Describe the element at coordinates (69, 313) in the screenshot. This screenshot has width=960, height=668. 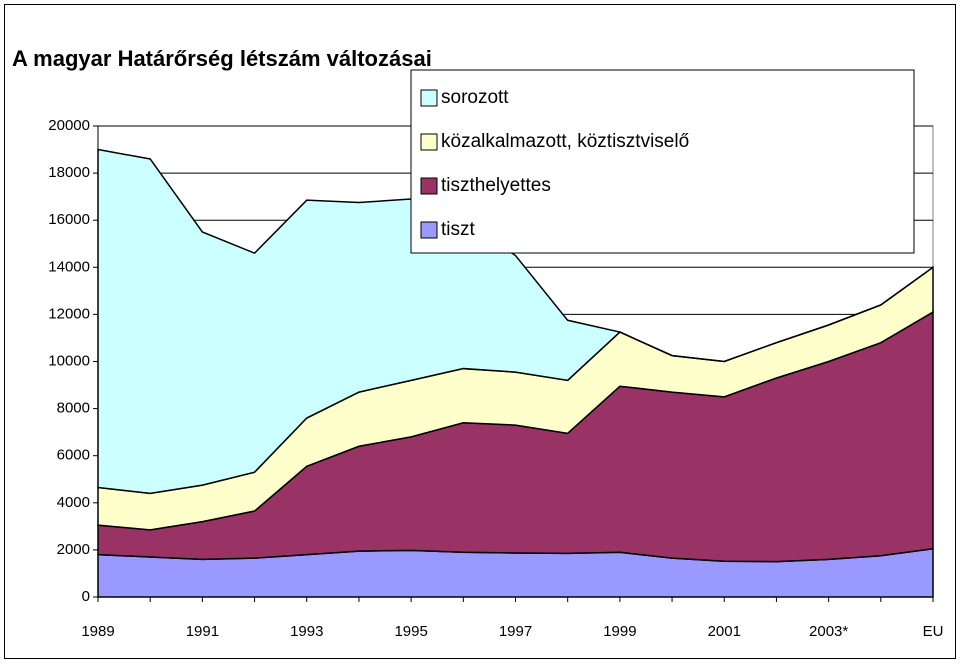
I see `y-tick-label: 12000` at that location.